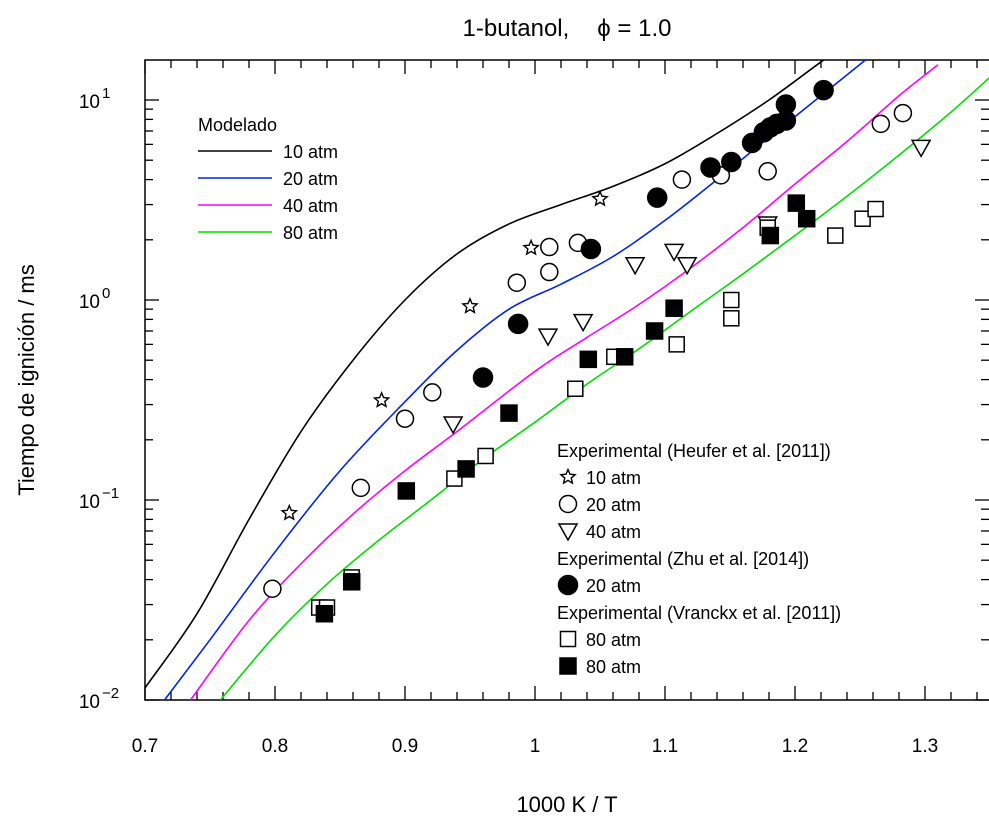 The height and width of the screenshot is (825, 989). I want to click on legend-model-label: 20 atm, so click(310, 179).